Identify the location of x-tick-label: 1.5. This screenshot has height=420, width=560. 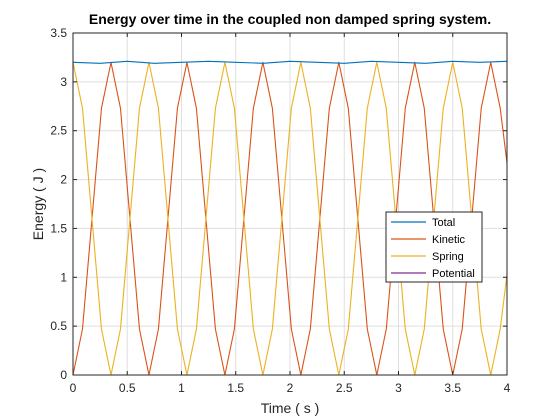
(235, 388).